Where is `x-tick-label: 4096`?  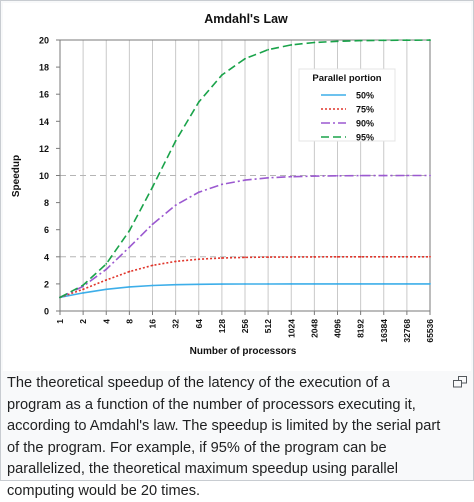
x-tick-label: 4096 is located at coordinates (338, 328).